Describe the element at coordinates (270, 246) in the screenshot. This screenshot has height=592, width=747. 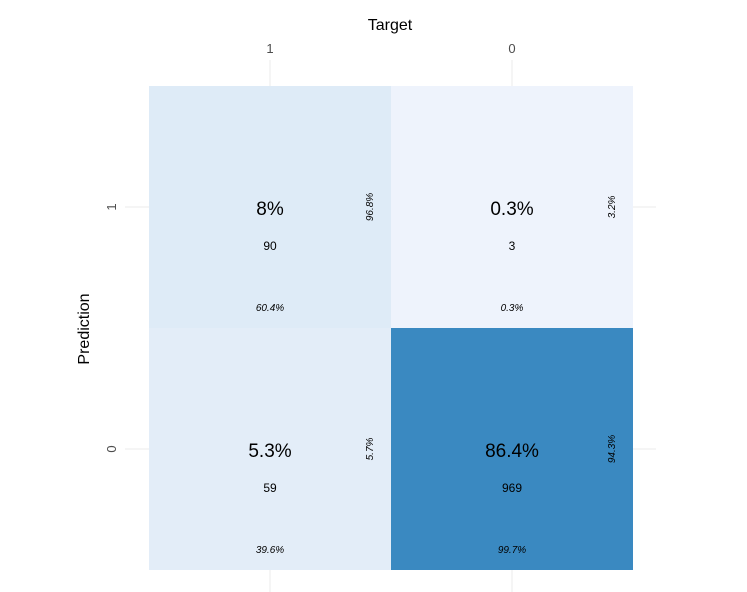
I see `cell-count: 90` at that location.